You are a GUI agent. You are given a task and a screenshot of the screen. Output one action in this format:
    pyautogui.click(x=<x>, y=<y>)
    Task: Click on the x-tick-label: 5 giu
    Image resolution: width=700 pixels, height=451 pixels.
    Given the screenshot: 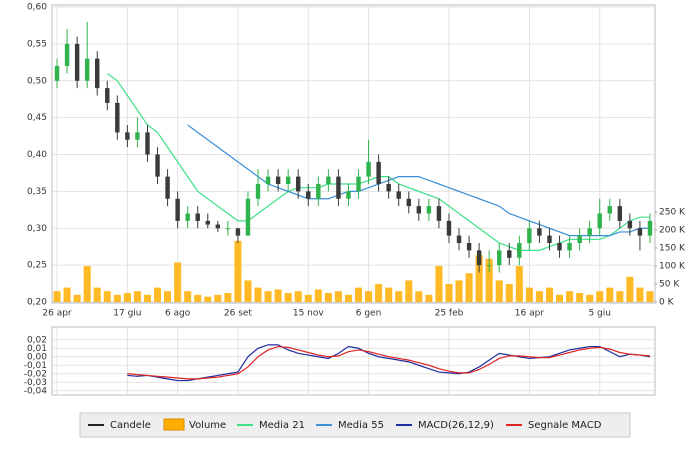 What is the action you would take?
    pyautogui.click(x=599, y=314)
    